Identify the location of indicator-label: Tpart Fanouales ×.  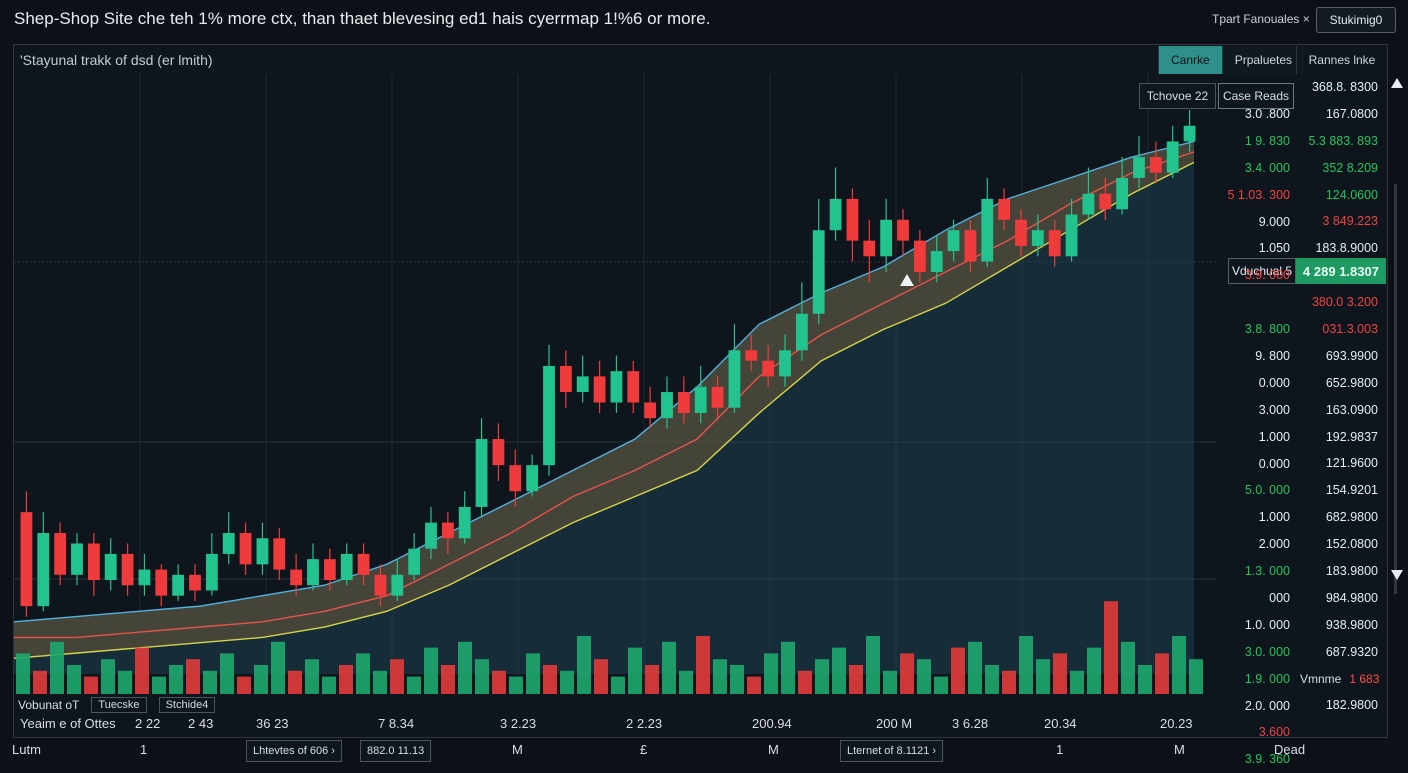
(1261, 19).